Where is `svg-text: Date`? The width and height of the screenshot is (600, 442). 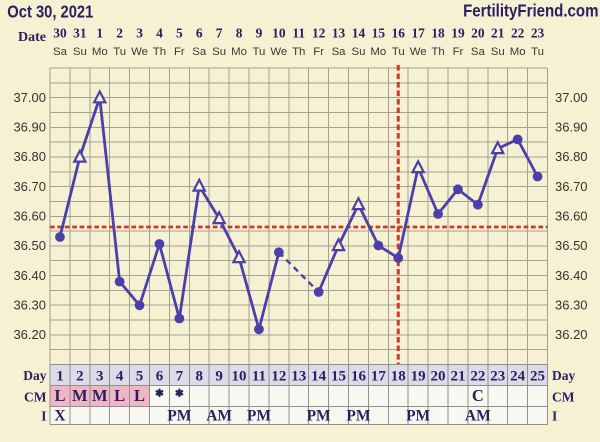 svg-text: Date is located at coordinates (32, 37).